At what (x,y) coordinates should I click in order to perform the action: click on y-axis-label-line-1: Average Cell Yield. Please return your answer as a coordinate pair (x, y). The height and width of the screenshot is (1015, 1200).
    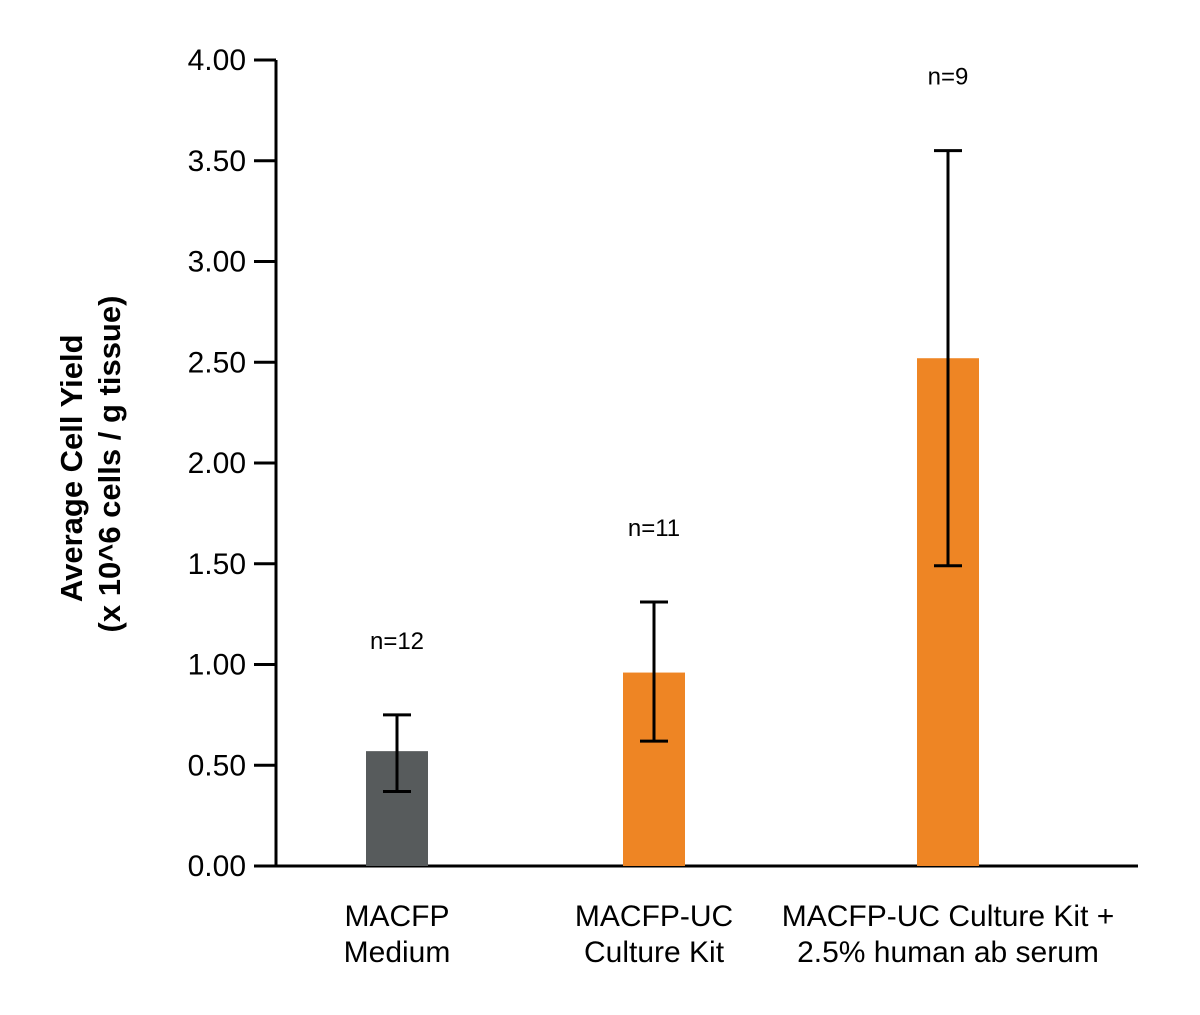
    Looking at the image, I should click on (71, 468).